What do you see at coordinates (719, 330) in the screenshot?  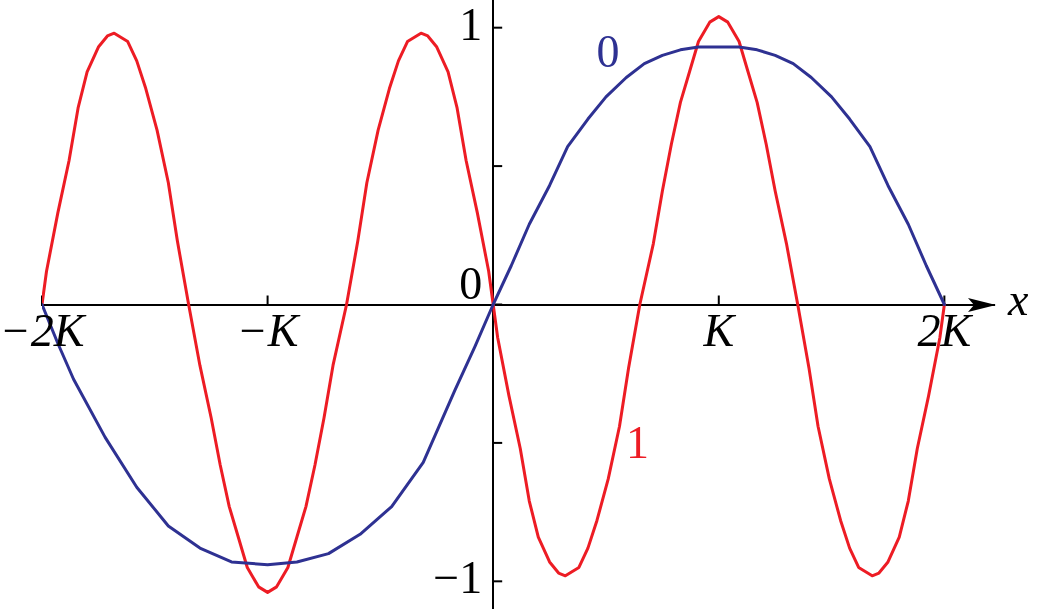 I see `x-tick-label: K` at bounding box center [719, 330].